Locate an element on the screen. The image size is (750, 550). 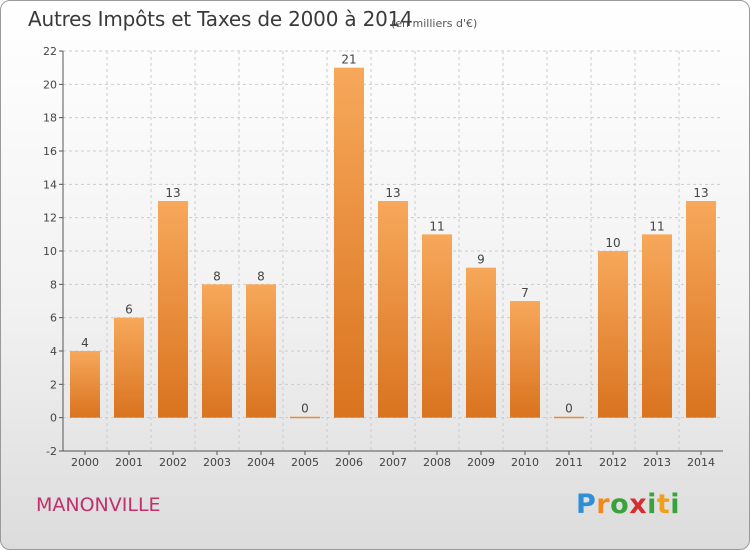
x-tick-label: 2000 is located at coordinates (85, 462).